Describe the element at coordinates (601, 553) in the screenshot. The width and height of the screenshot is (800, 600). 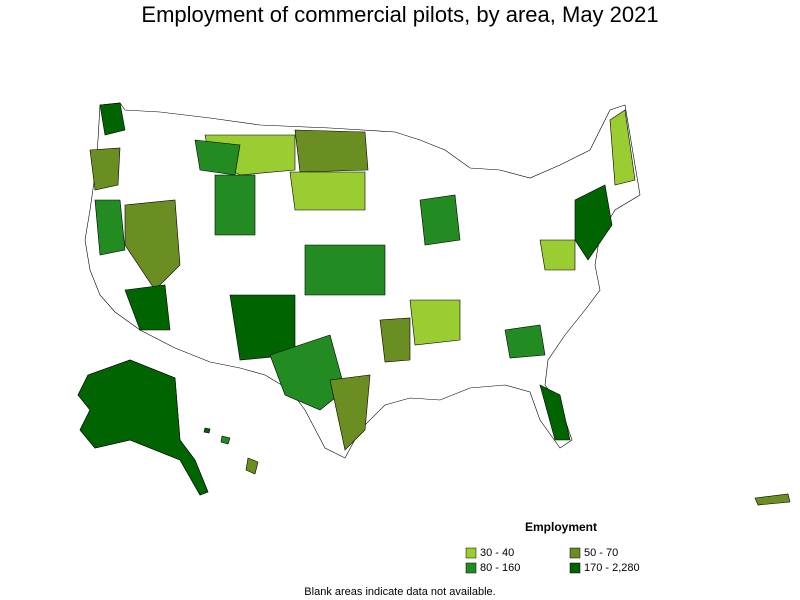
I see `legend-label: 50 - 70` at that location.